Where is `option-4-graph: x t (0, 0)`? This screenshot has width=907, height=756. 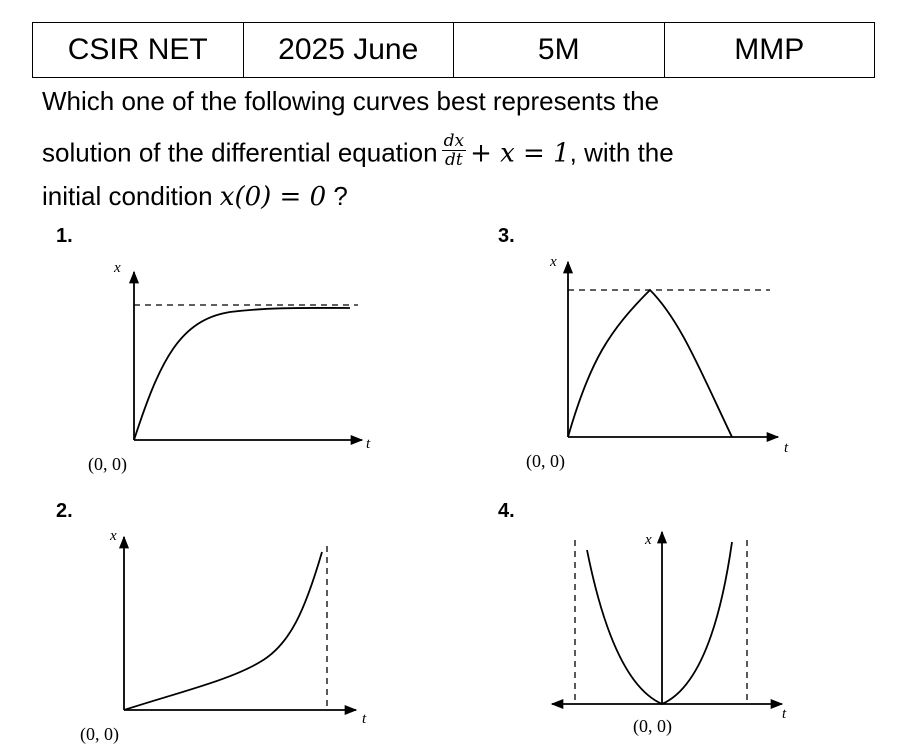 option-4-graph: x t (0, 0) is located at coordinates (668, 633).